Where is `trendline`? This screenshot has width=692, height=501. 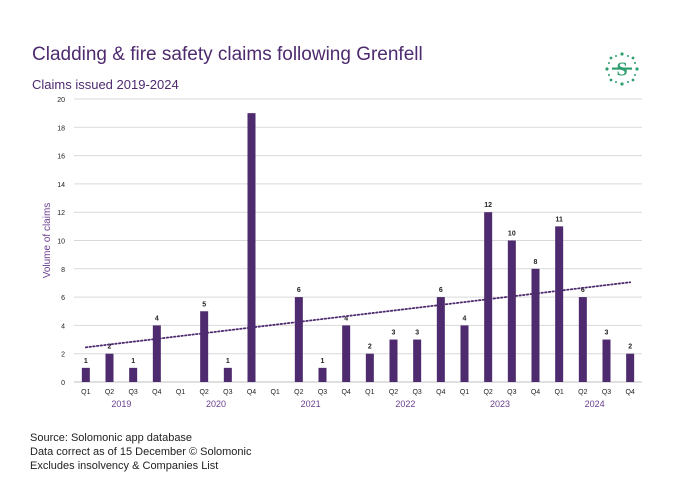 trendline is located at coordinates (358, 315).